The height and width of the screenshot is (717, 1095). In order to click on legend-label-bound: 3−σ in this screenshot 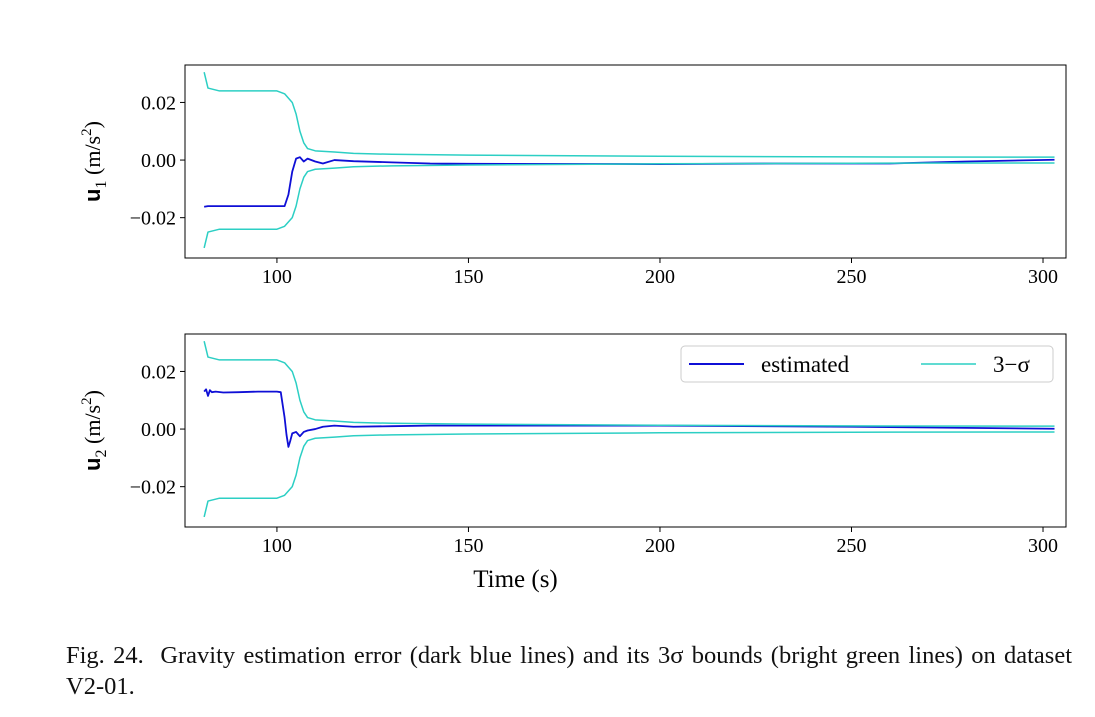, I will do `click(1011, 364)`.